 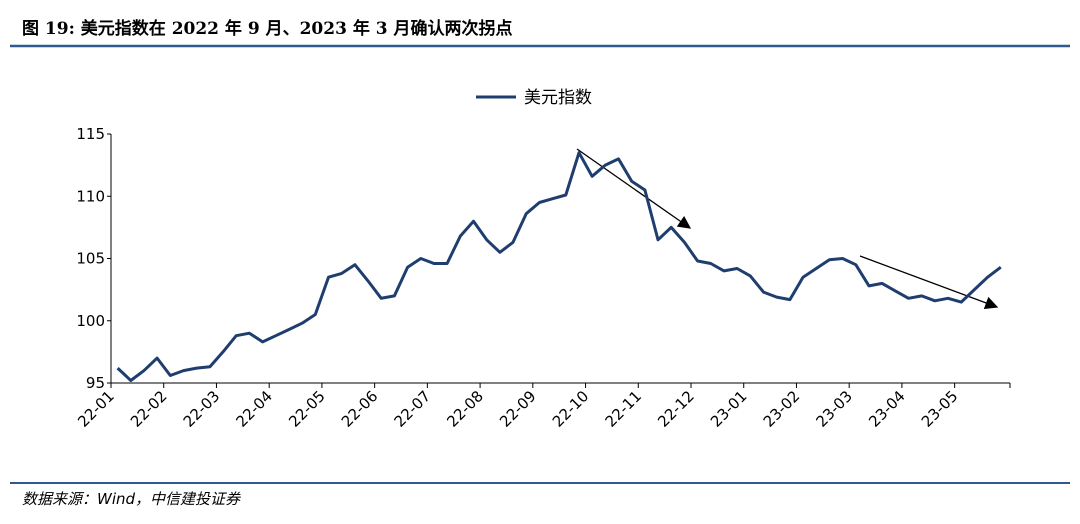 I want to click on chart-title: 图 19: 美元指数在 2022 年 9 月、2023 年 3 月确认两次拐点, so click(x=267, y=28).